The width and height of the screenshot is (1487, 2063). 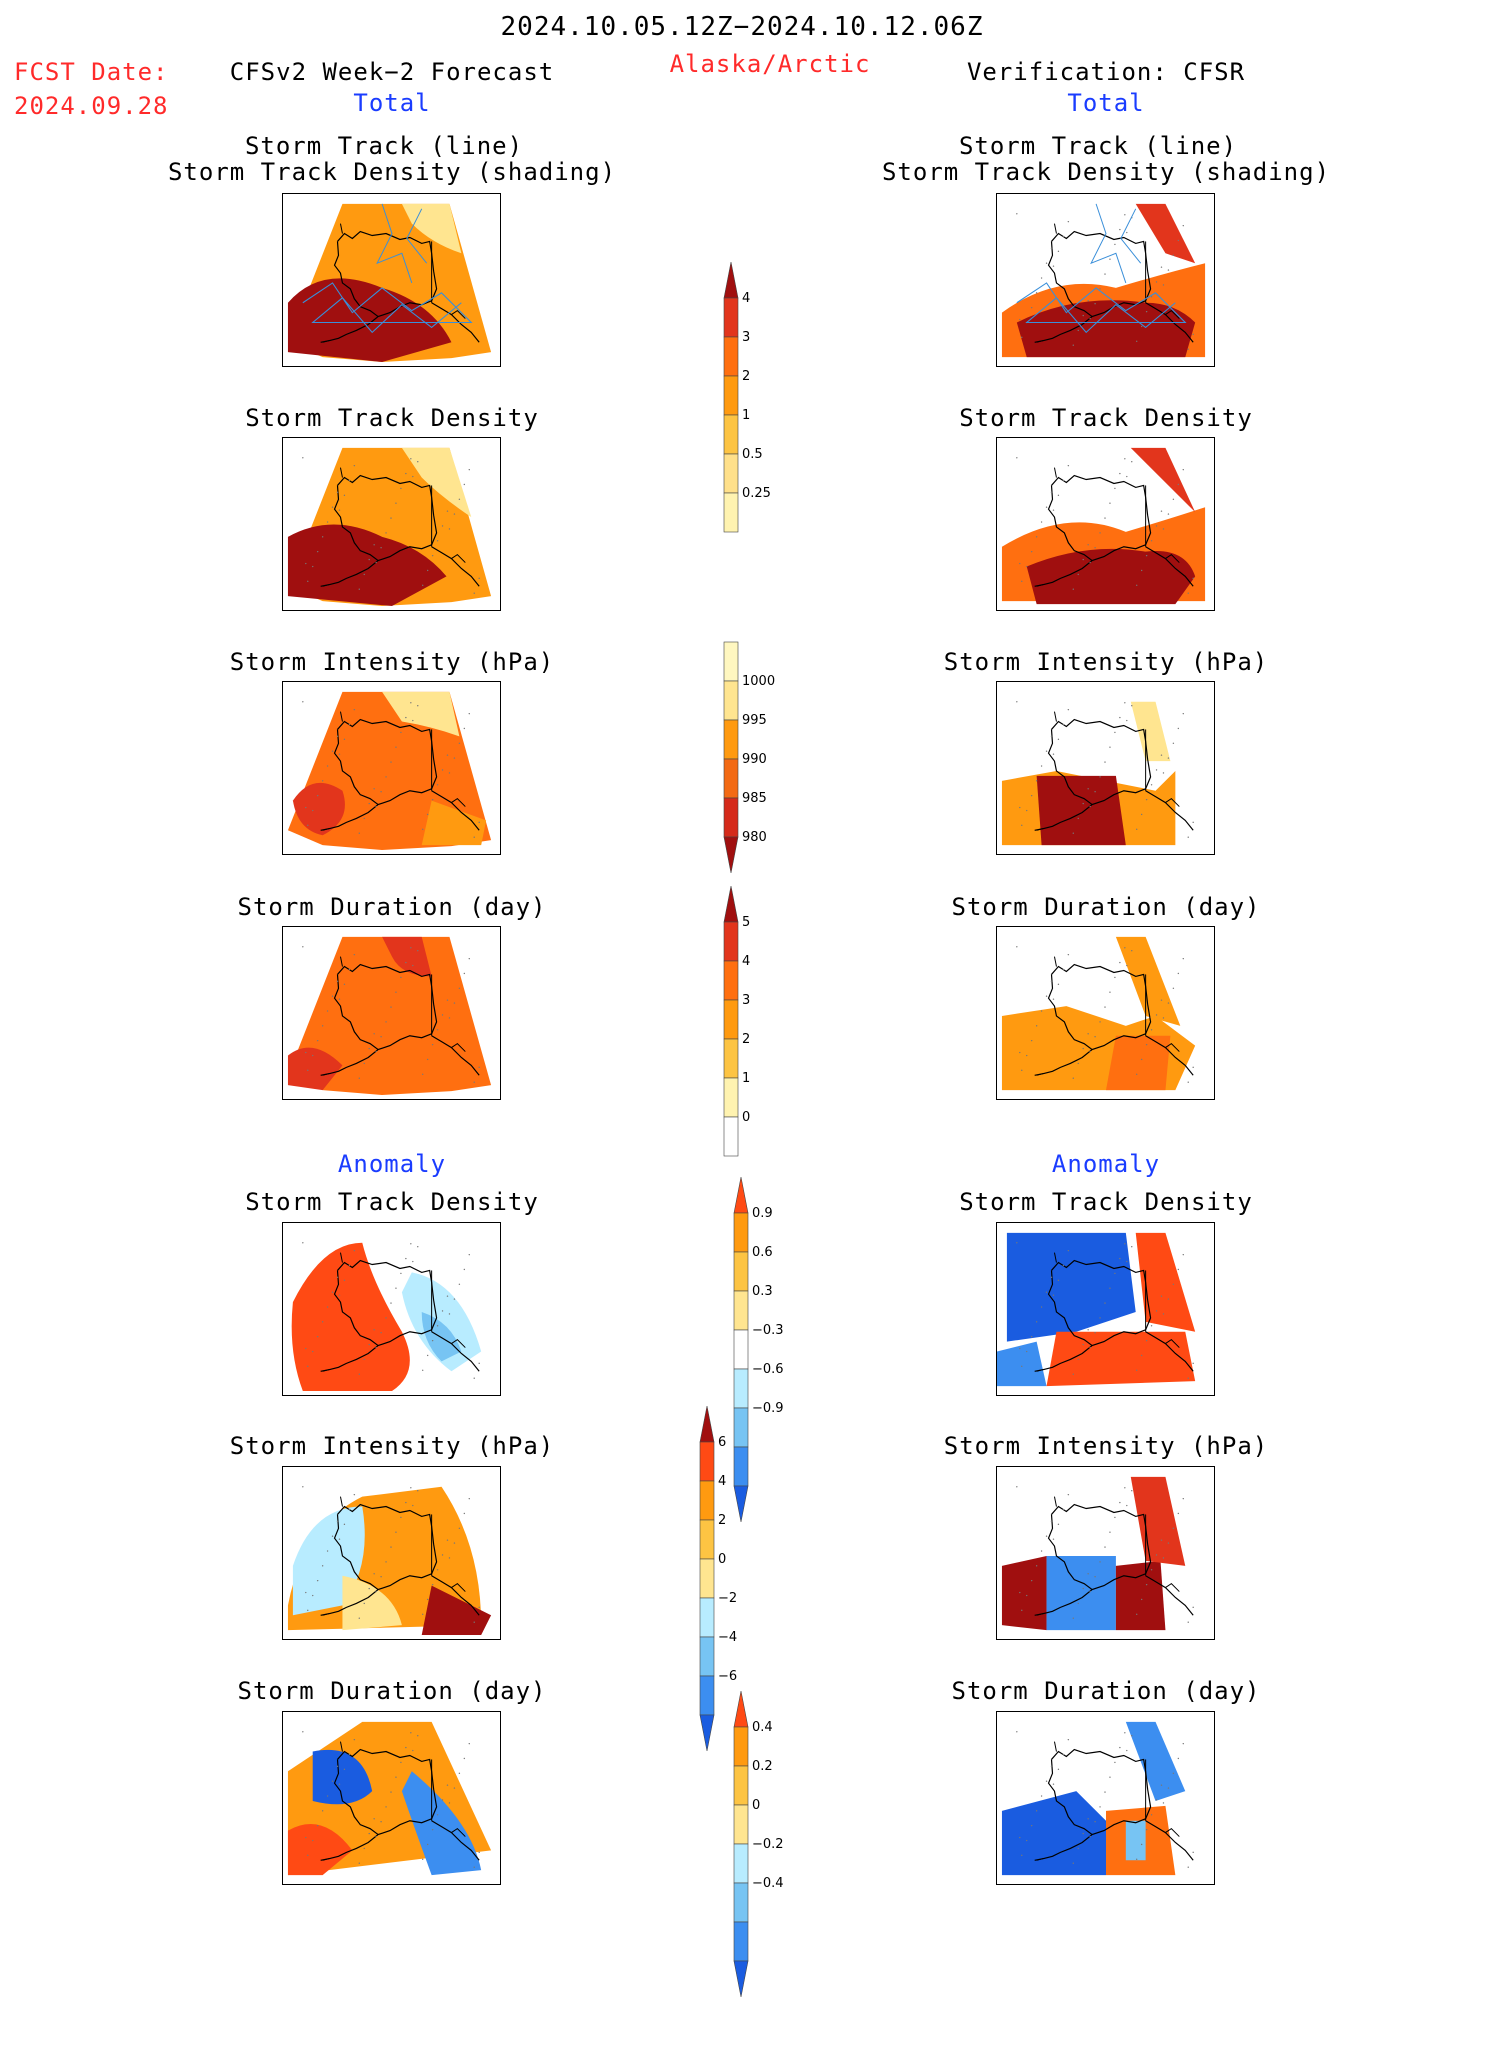 I want to click on colorbar-tick-label: 0.5, so click(x=752, y=454).